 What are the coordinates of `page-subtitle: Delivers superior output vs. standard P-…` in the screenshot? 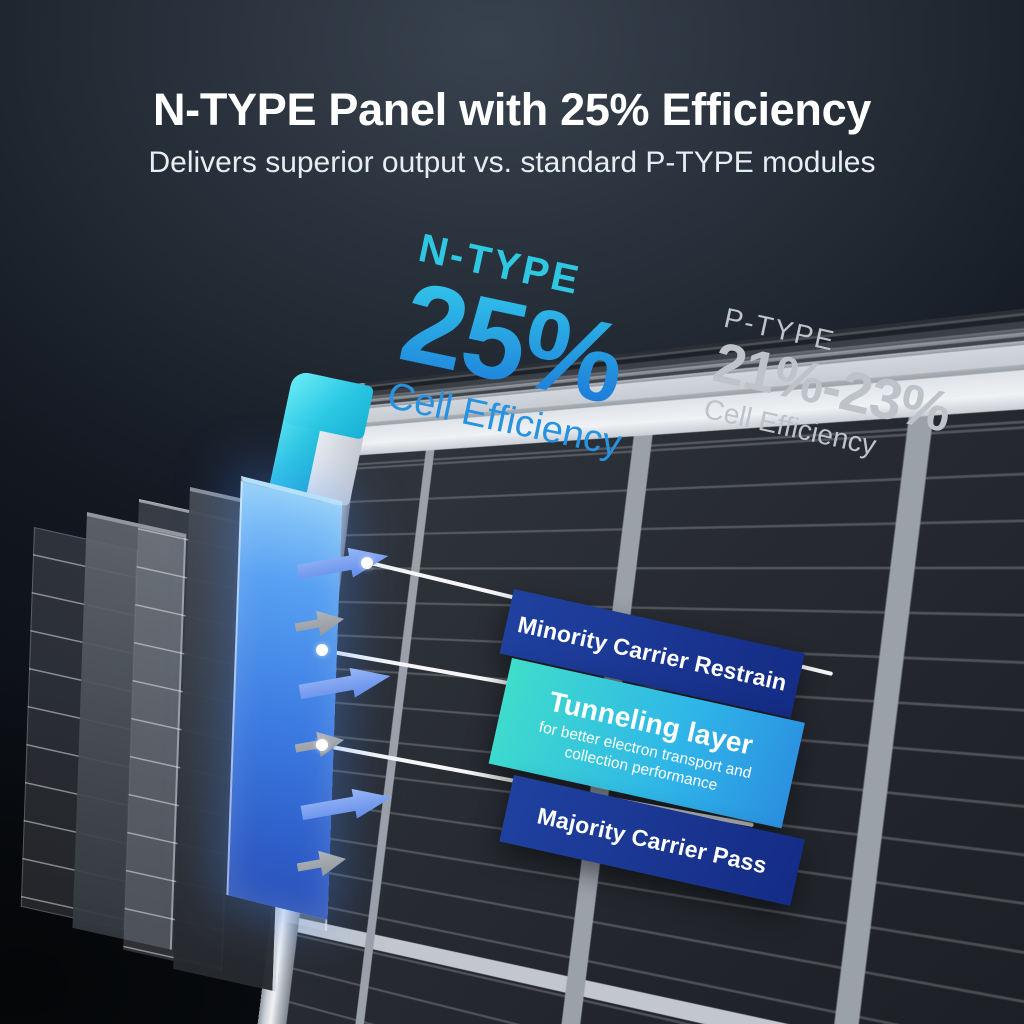 It's located at (512, 162).